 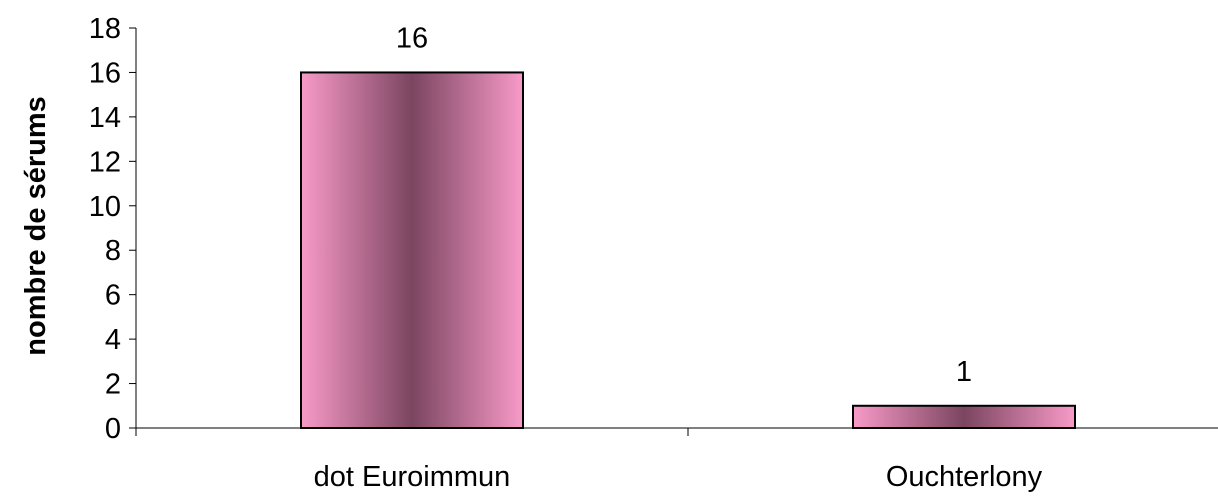 I want to click on y-axis-ticks: 0 2 4 6 8 10 12 14 16 18, so click(x=112, y=229).